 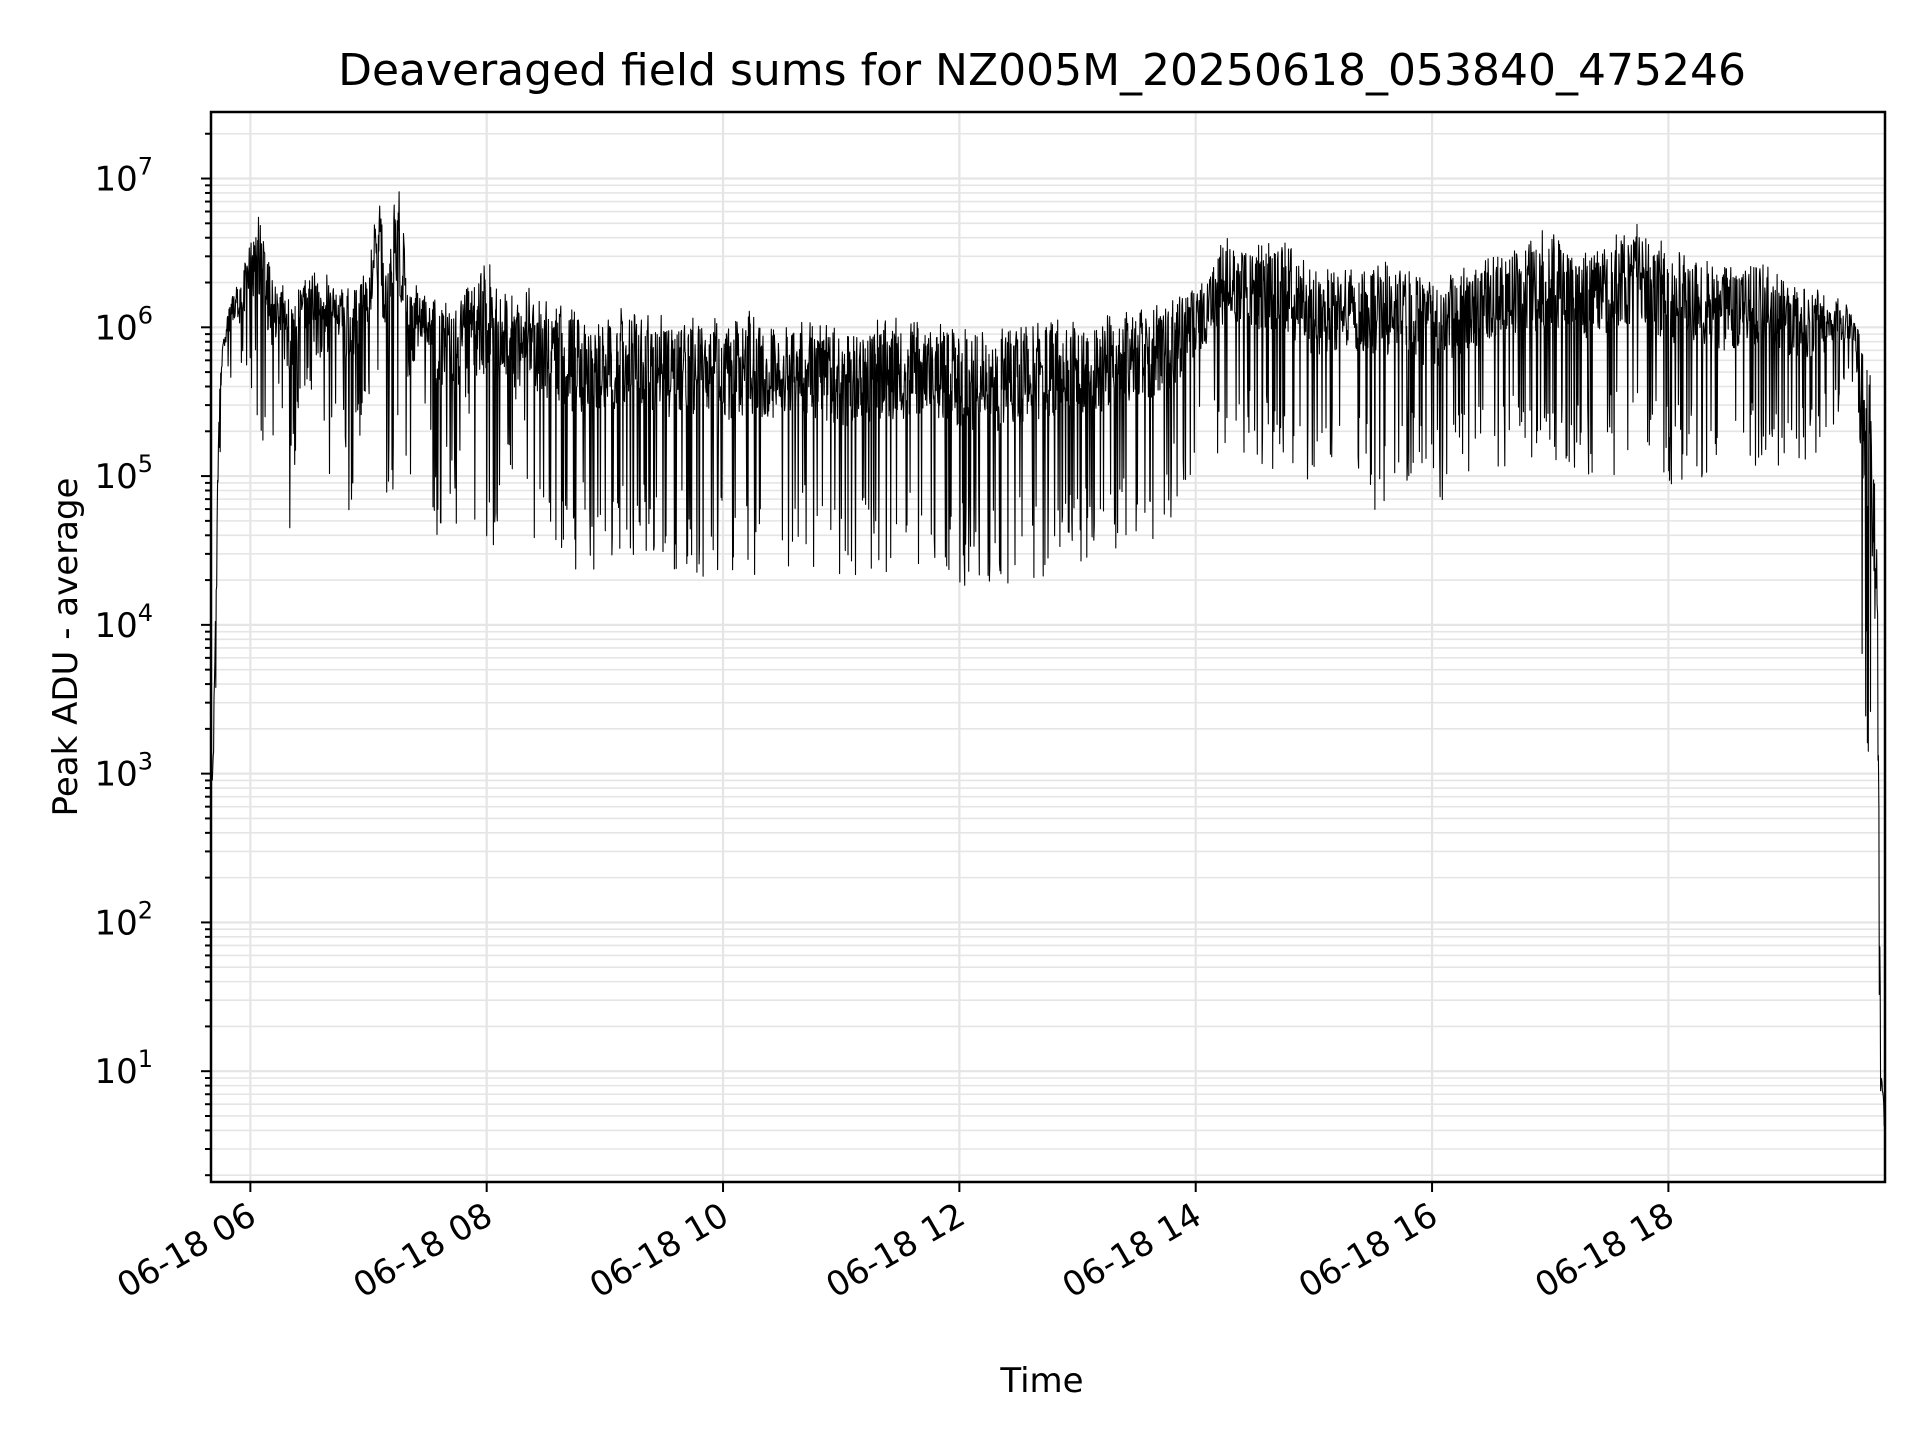 What do you see at coordinates (123, 324) in the screenshot?
I see `y-tick-label: 10⁶` at bounding box center [123, 324].